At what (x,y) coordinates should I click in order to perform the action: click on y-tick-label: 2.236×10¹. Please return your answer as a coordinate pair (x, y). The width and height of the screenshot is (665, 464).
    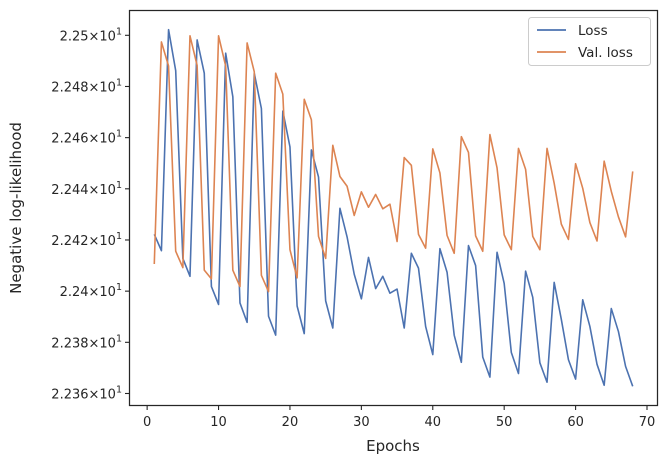
    Looking at the image, I should click on (86, 393).